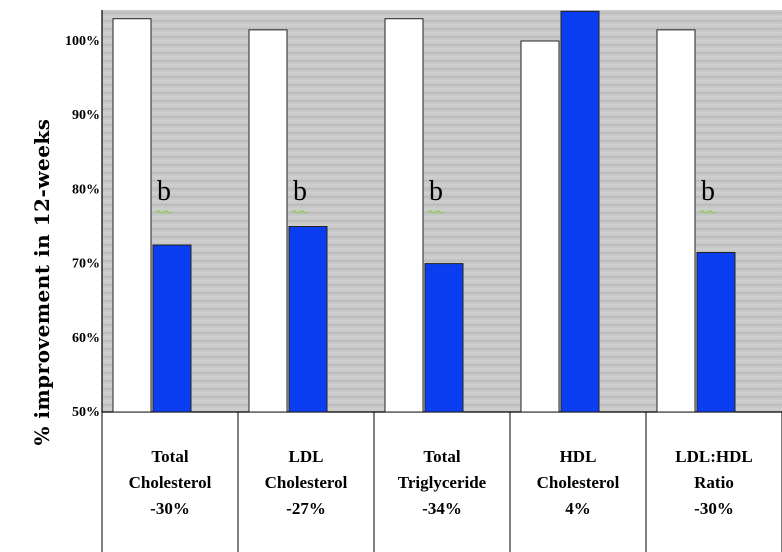 The image size is (782, 552). What do you see at coordinates (86, 115) in the screenshot?
I see `y-tick-label: 90%` at bounding box center [86, 115].